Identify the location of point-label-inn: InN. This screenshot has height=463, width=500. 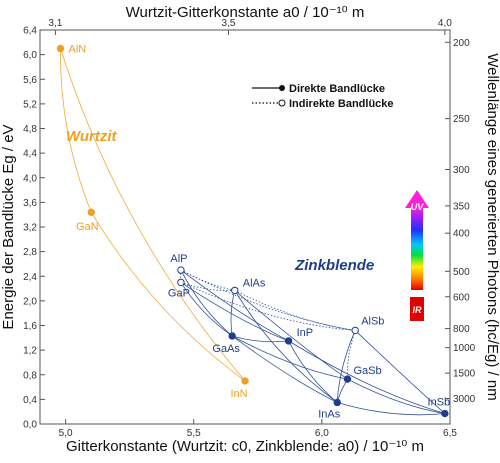
(238, 394).